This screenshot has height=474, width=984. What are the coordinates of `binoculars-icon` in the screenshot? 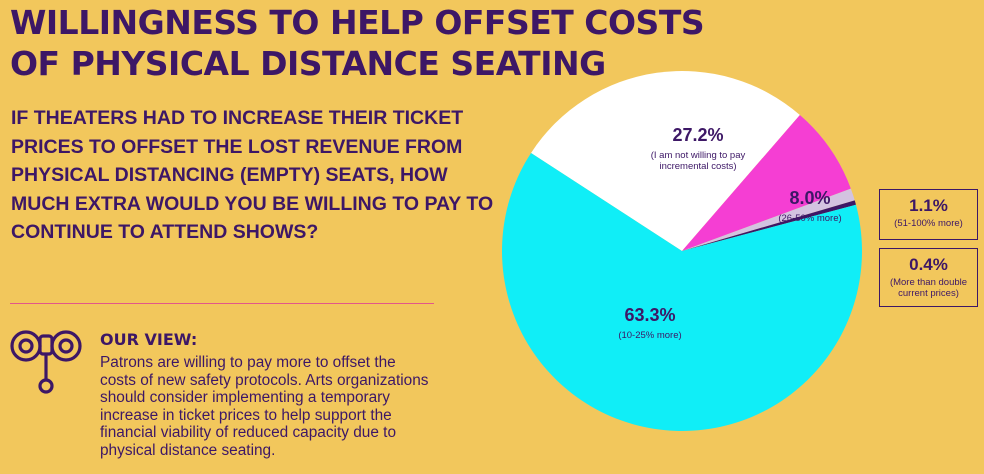 It's located at (46, 362).